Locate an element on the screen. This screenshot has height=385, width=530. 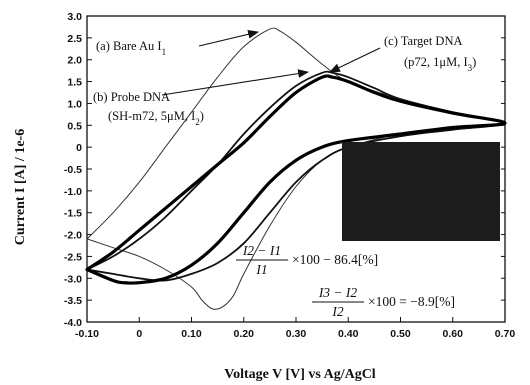
y-tick-label: 1.5 is located at coordinates (74, 83).